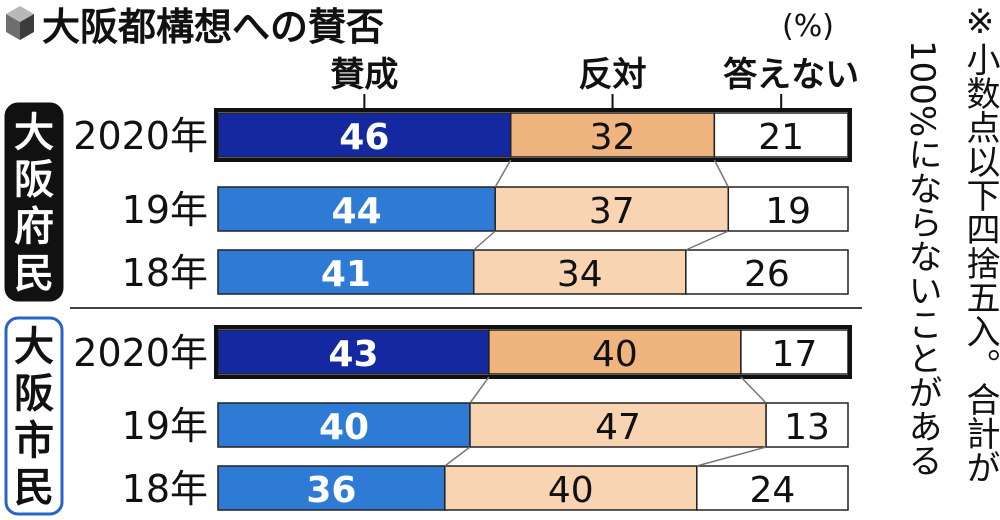 This screenshot has height=520, width=1000. What do you see at coordinates (613, 137) in the screenshot?
I see `bar-value-label: 32` at bounding box center [613, 137].